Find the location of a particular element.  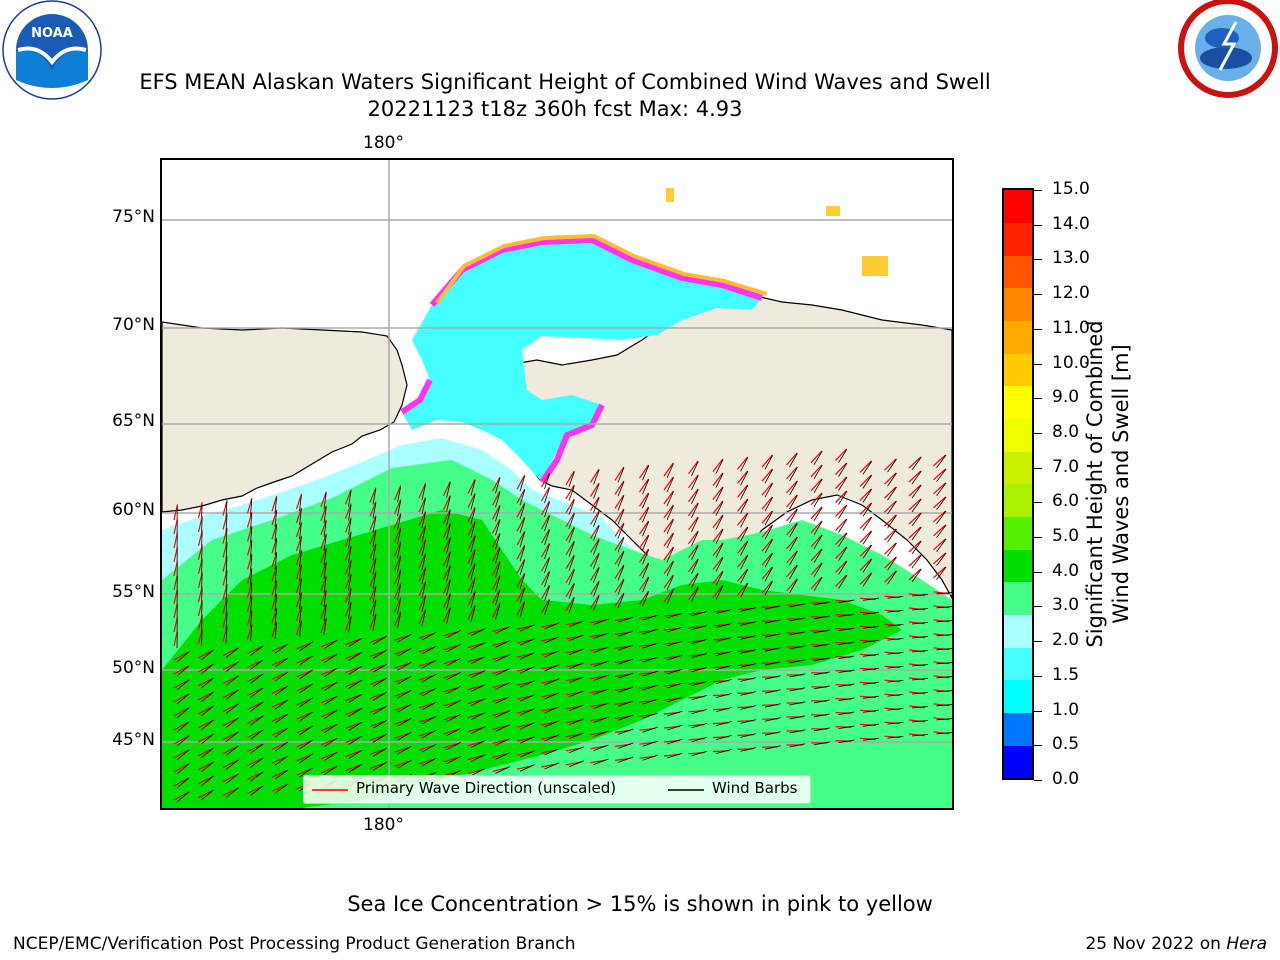

colorbar-tick-label: 5.0 is located at coordinates (1066, 536).